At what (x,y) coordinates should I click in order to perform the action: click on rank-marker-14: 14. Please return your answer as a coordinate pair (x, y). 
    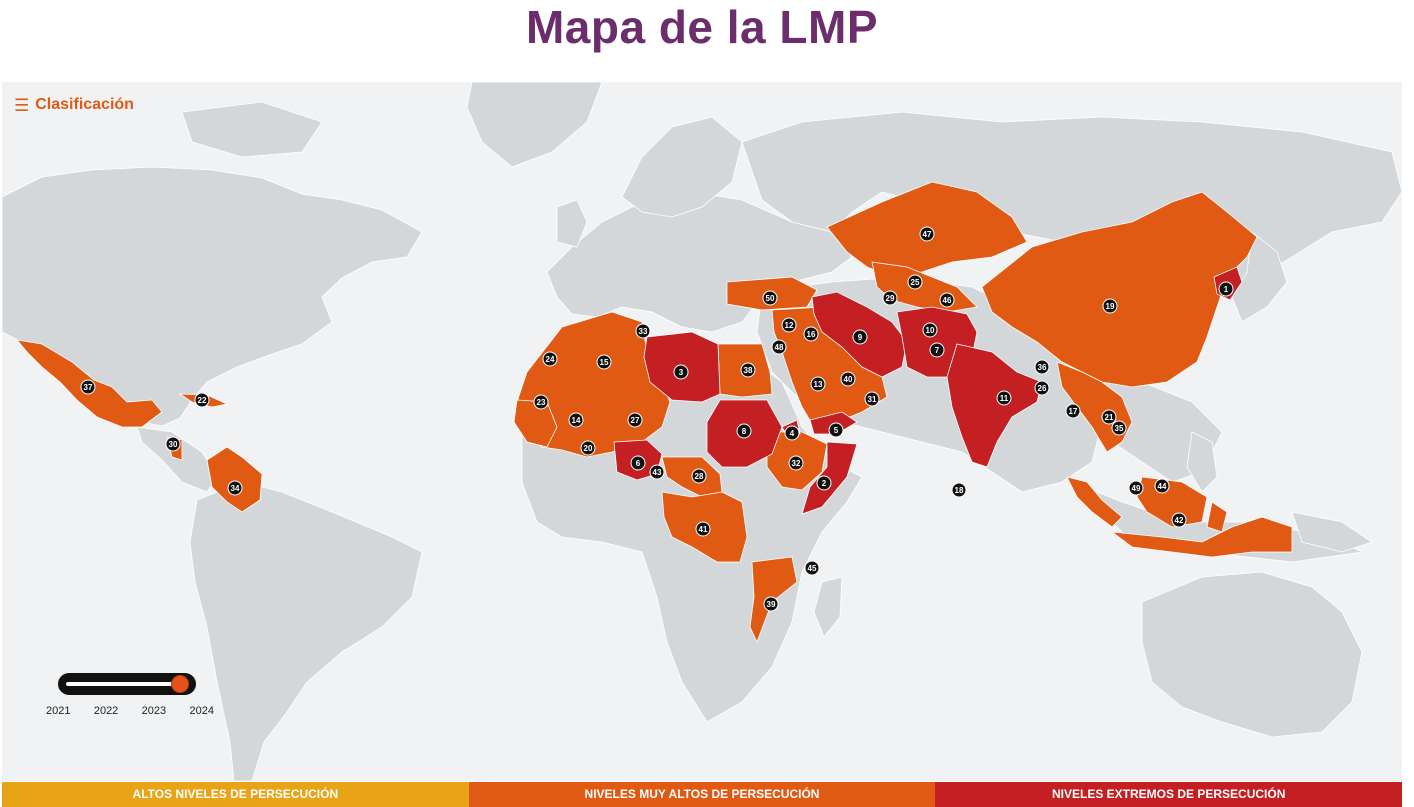
    Looking at the image, I should click on (576, 420).